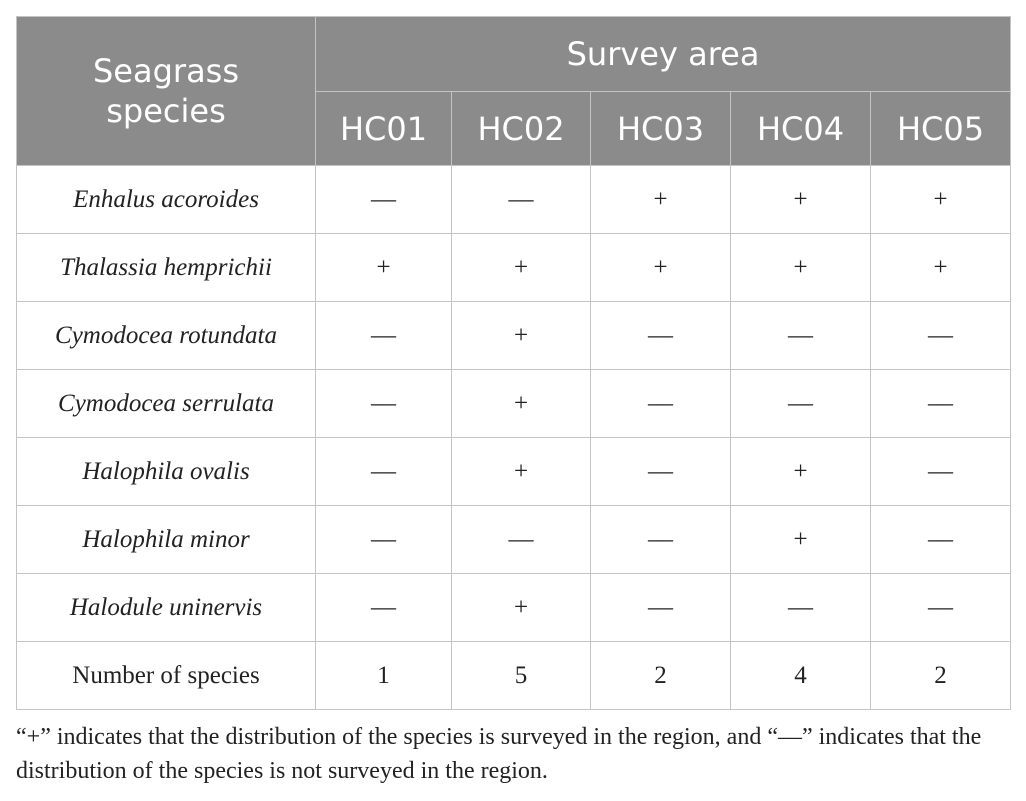 Image resolution: width=1026 pixels, height=801 pixels. I want to click on column-header: HC02, so click(521, 128).